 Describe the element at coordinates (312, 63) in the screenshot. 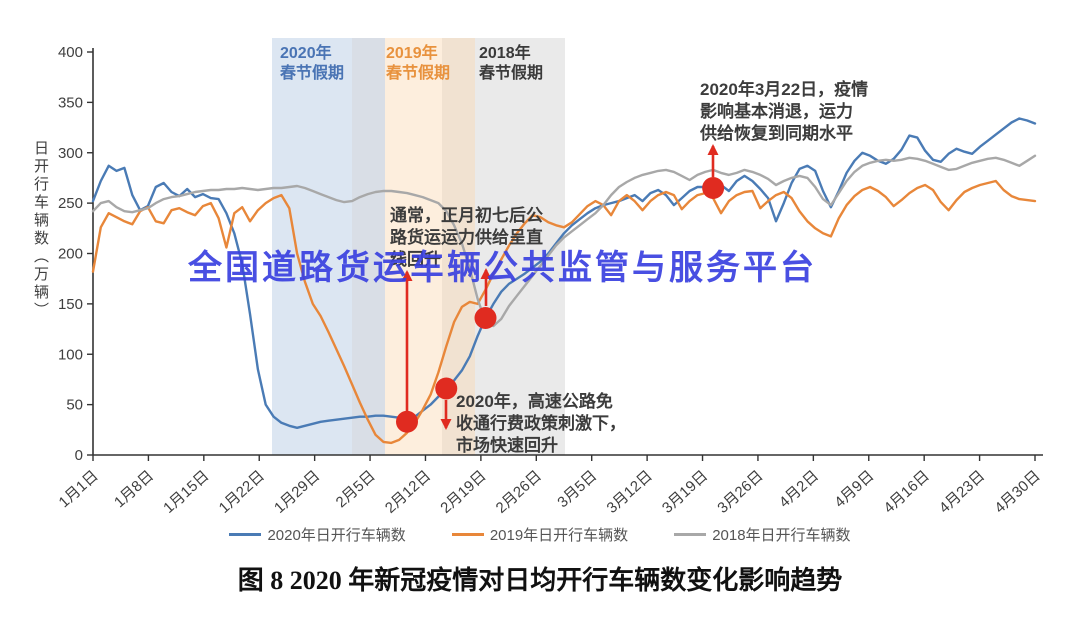

I see `band-label-2020-holiday: 2020年 春节假期` at that location.